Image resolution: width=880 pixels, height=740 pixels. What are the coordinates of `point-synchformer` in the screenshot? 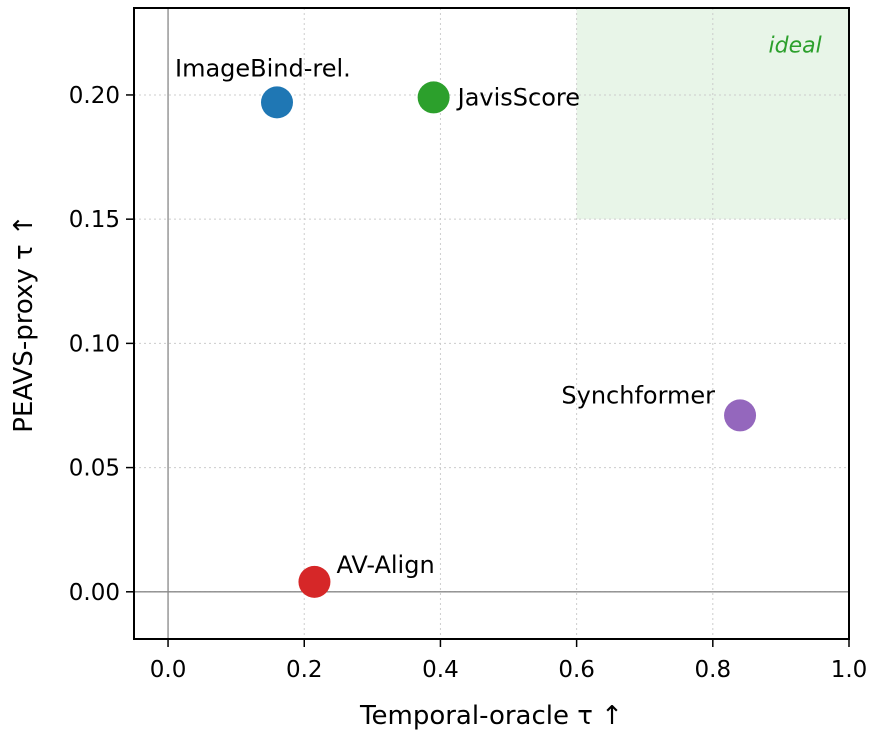 It's located at (740, 415).